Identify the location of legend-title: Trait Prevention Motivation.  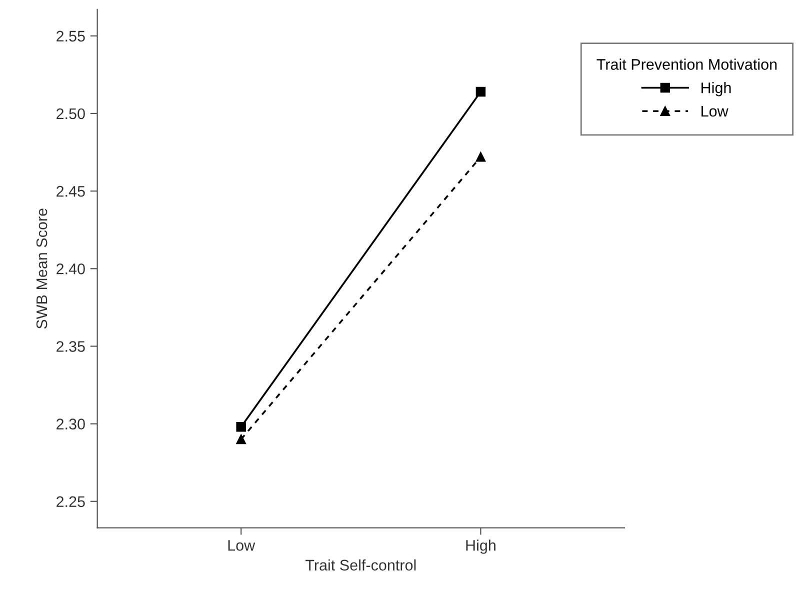
(686, 64).